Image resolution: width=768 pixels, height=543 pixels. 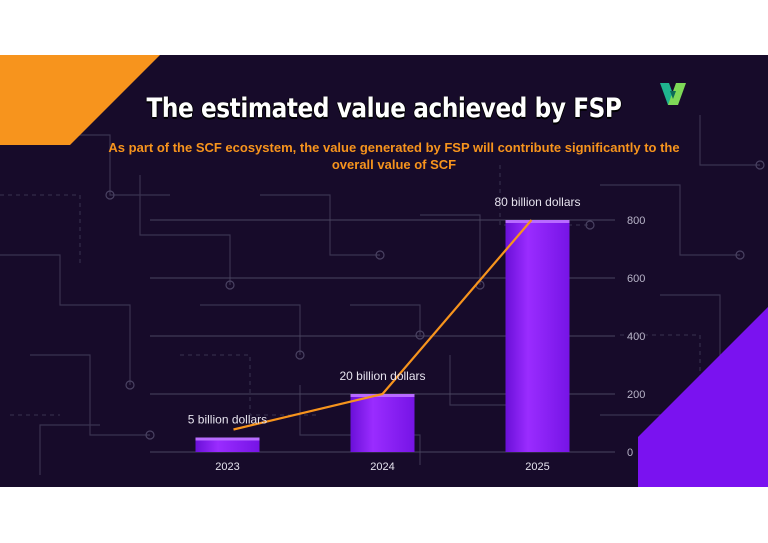 I want to click on y-tick-label: 200, so click(x=636, y=395).